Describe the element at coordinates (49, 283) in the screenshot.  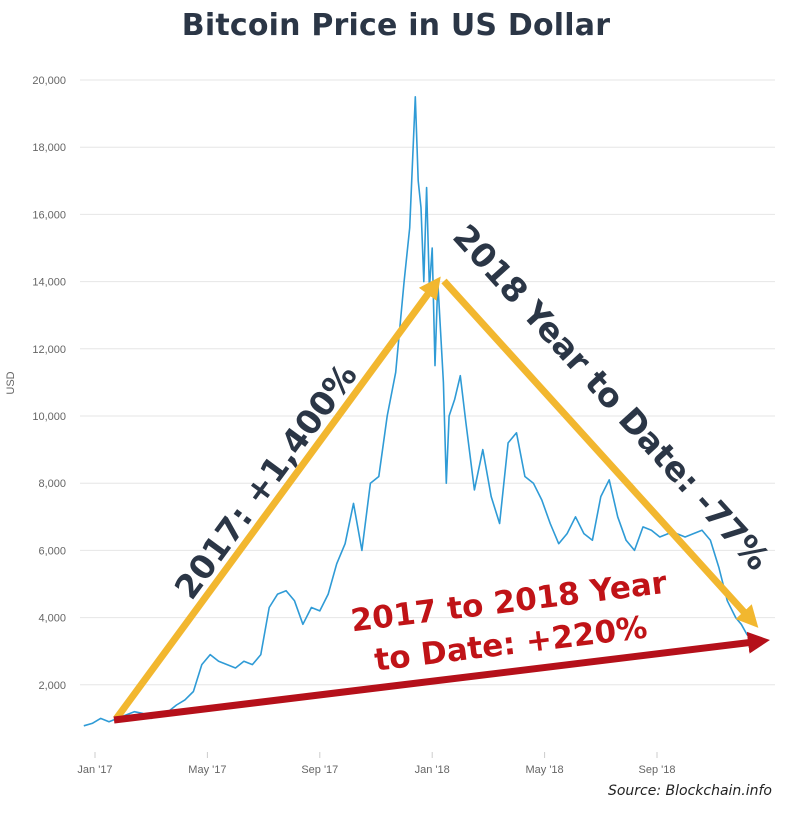
I see `y-tick-label: 14,000` at that location.